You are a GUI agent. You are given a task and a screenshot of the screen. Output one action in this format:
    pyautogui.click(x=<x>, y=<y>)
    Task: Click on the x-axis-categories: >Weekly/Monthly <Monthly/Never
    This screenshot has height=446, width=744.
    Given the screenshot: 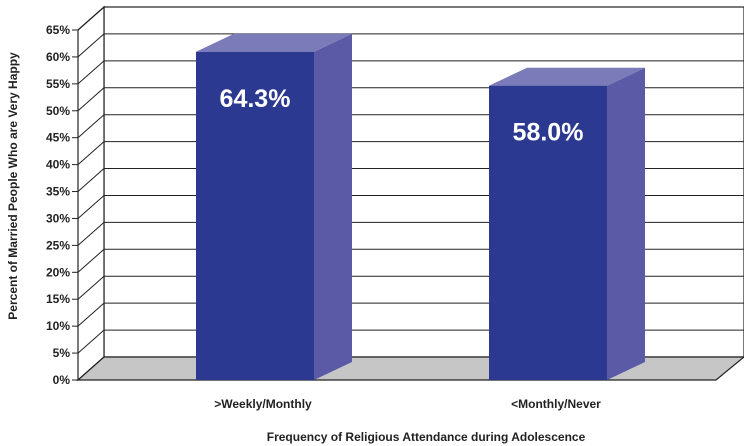 What is the action you would take?
    pyautogui.click(x=407, y=404)
    